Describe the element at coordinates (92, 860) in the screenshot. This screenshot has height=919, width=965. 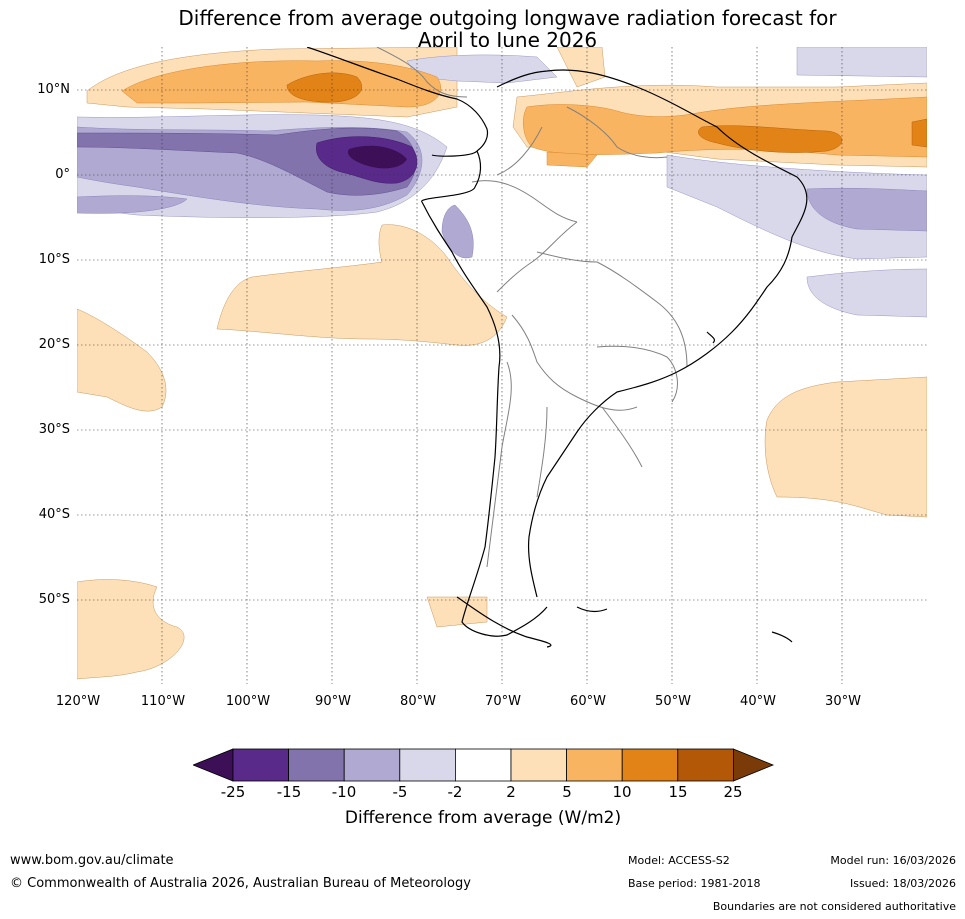
I see `footer-url: www.bom.gov.au/climate` at that location.